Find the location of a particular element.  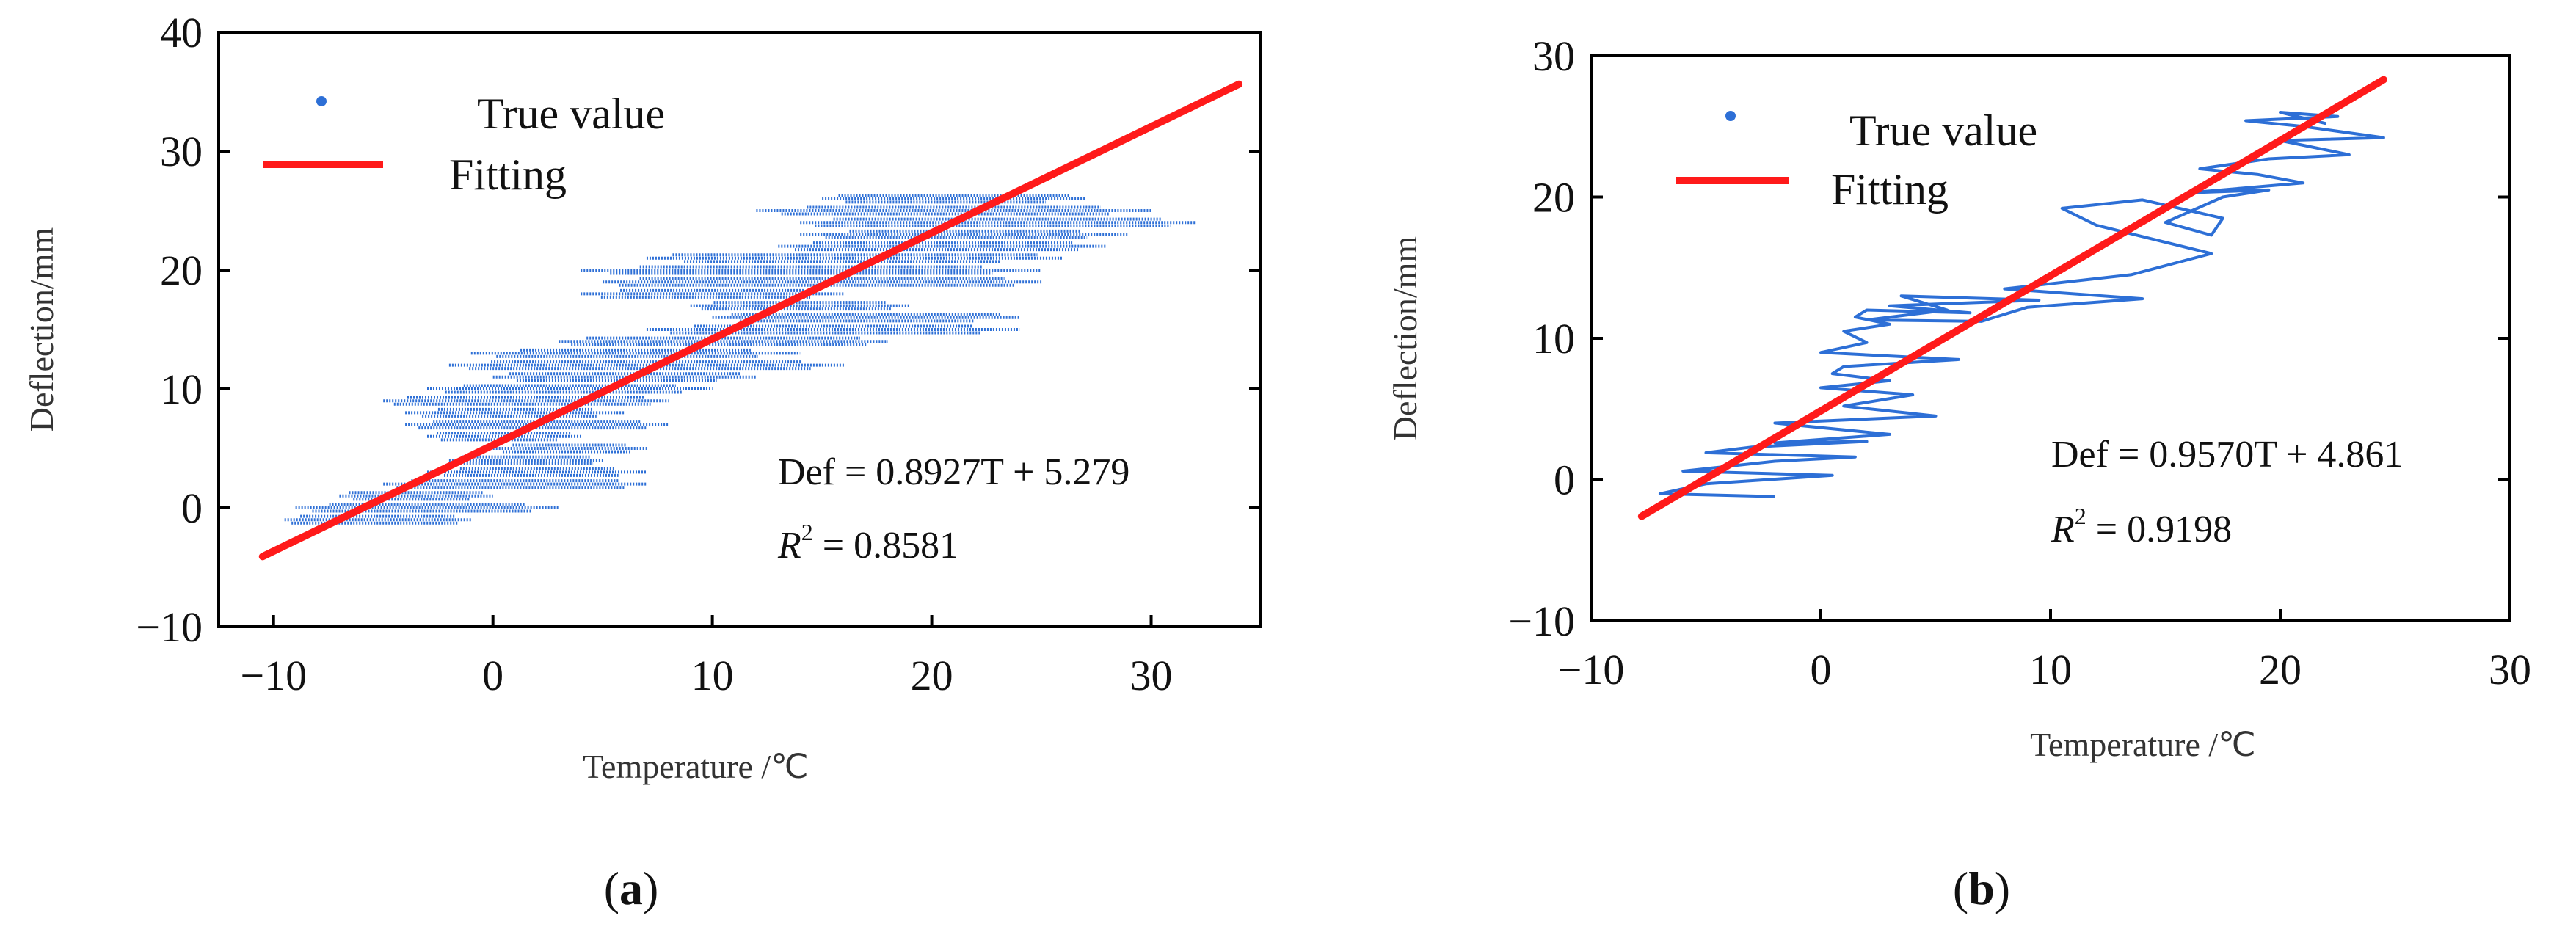

r-squared-value: = 0.9198 is located at coordinates (2159, 529).